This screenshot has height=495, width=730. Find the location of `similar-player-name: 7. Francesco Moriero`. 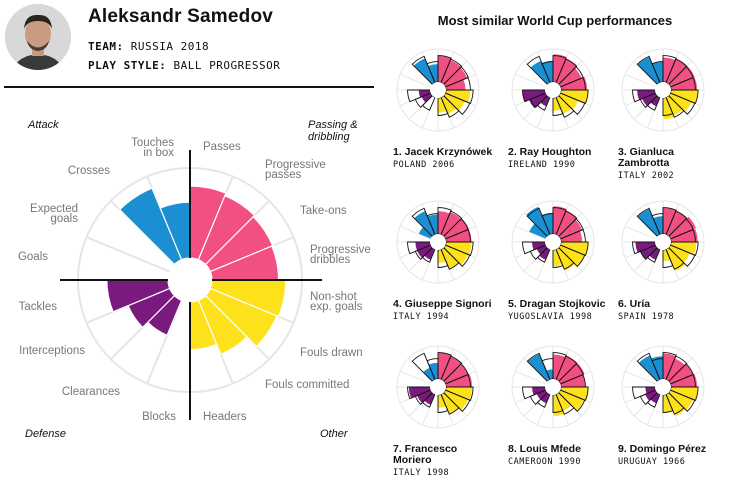

similar-player-name: 7. Francesco Moriero is located at coordinates (425, 454).